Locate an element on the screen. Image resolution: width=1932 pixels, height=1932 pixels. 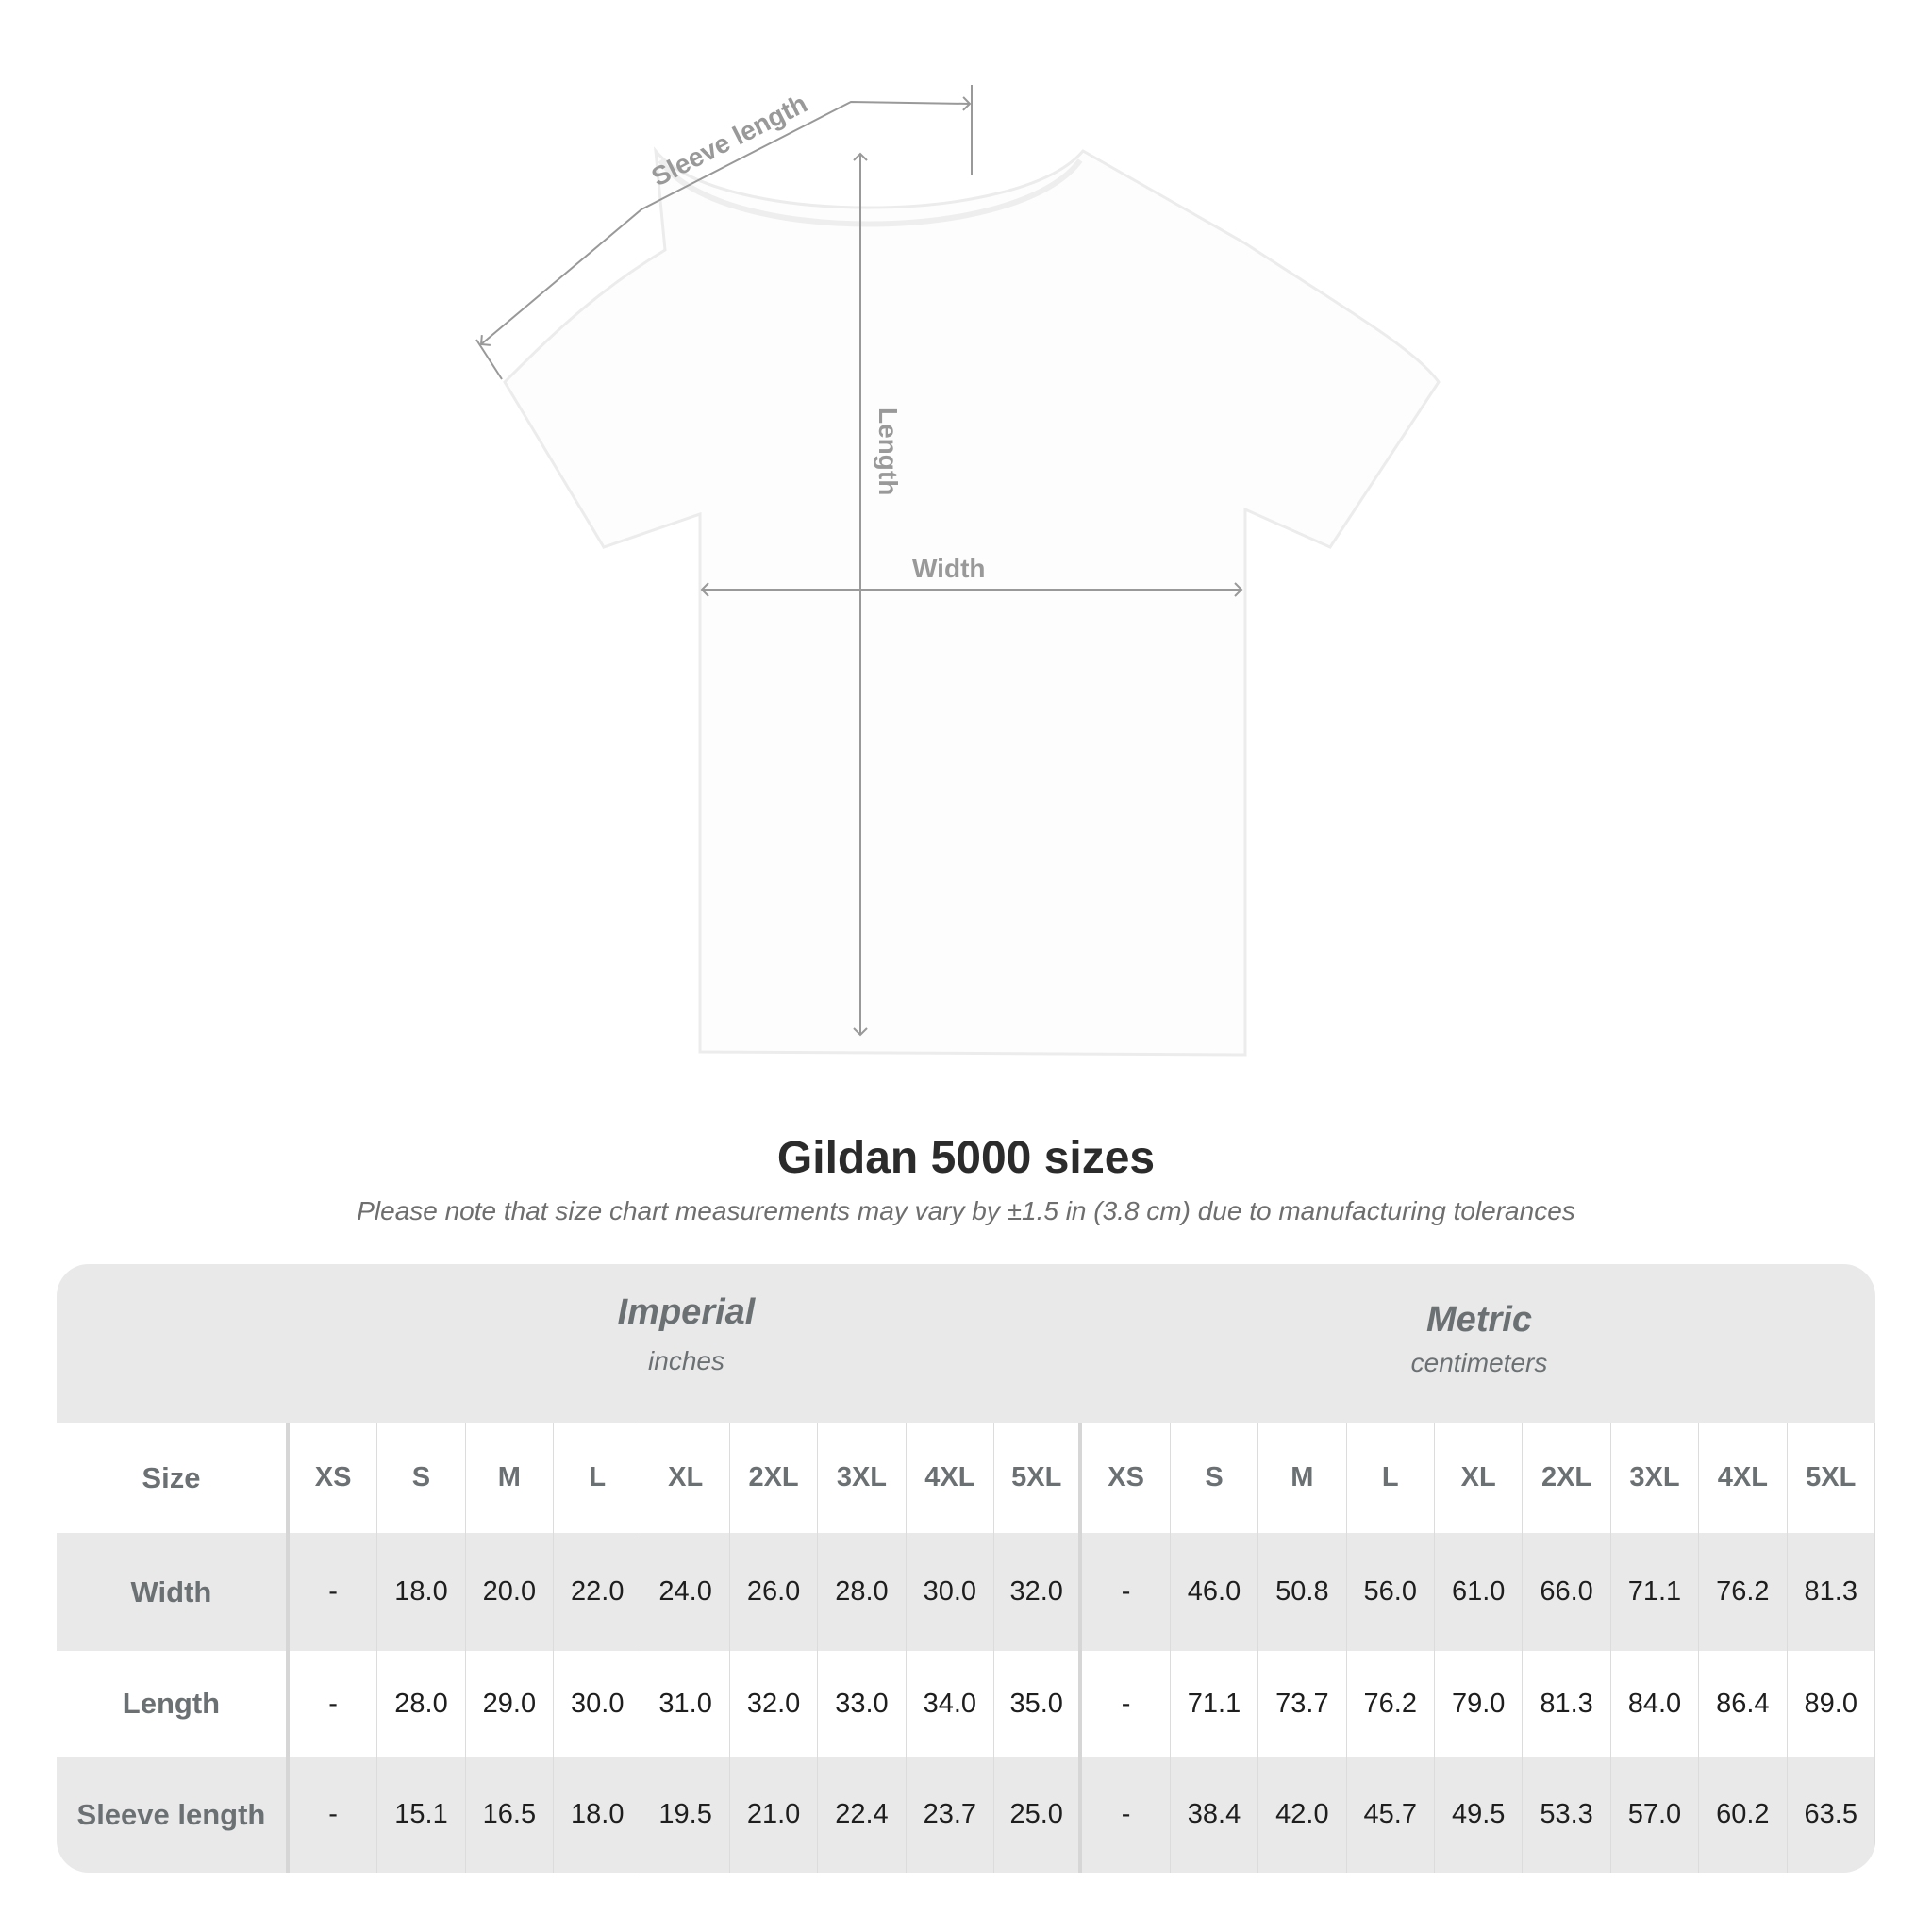
value-cell-imperial: 25.0 is located at coordinates (1038, 1815).